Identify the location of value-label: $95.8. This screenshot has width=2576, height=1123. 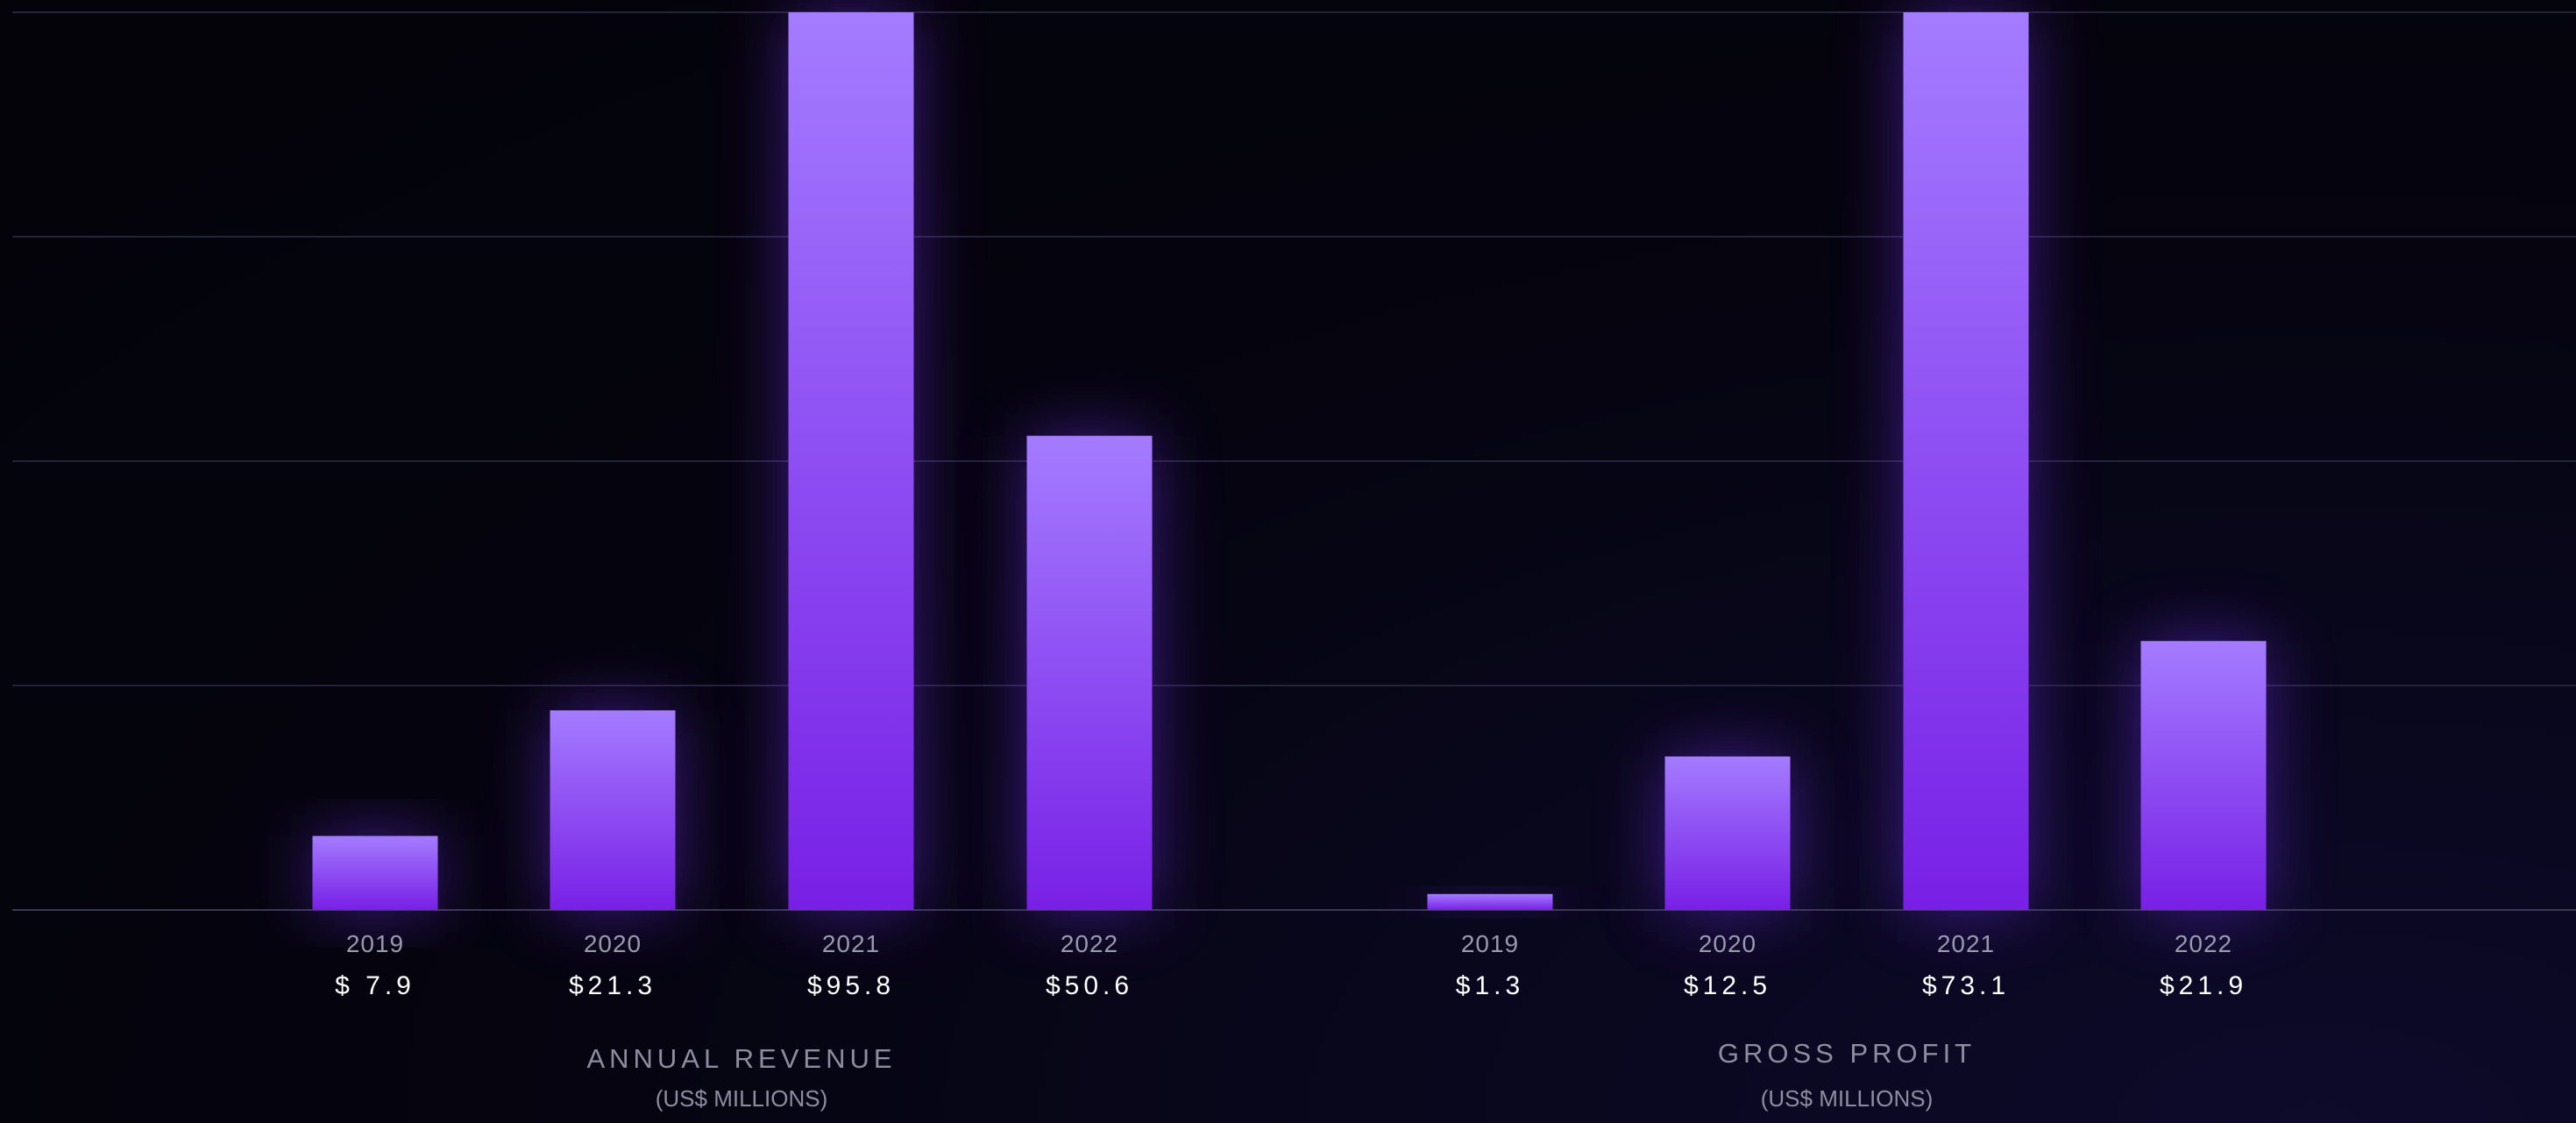
(851, 985).